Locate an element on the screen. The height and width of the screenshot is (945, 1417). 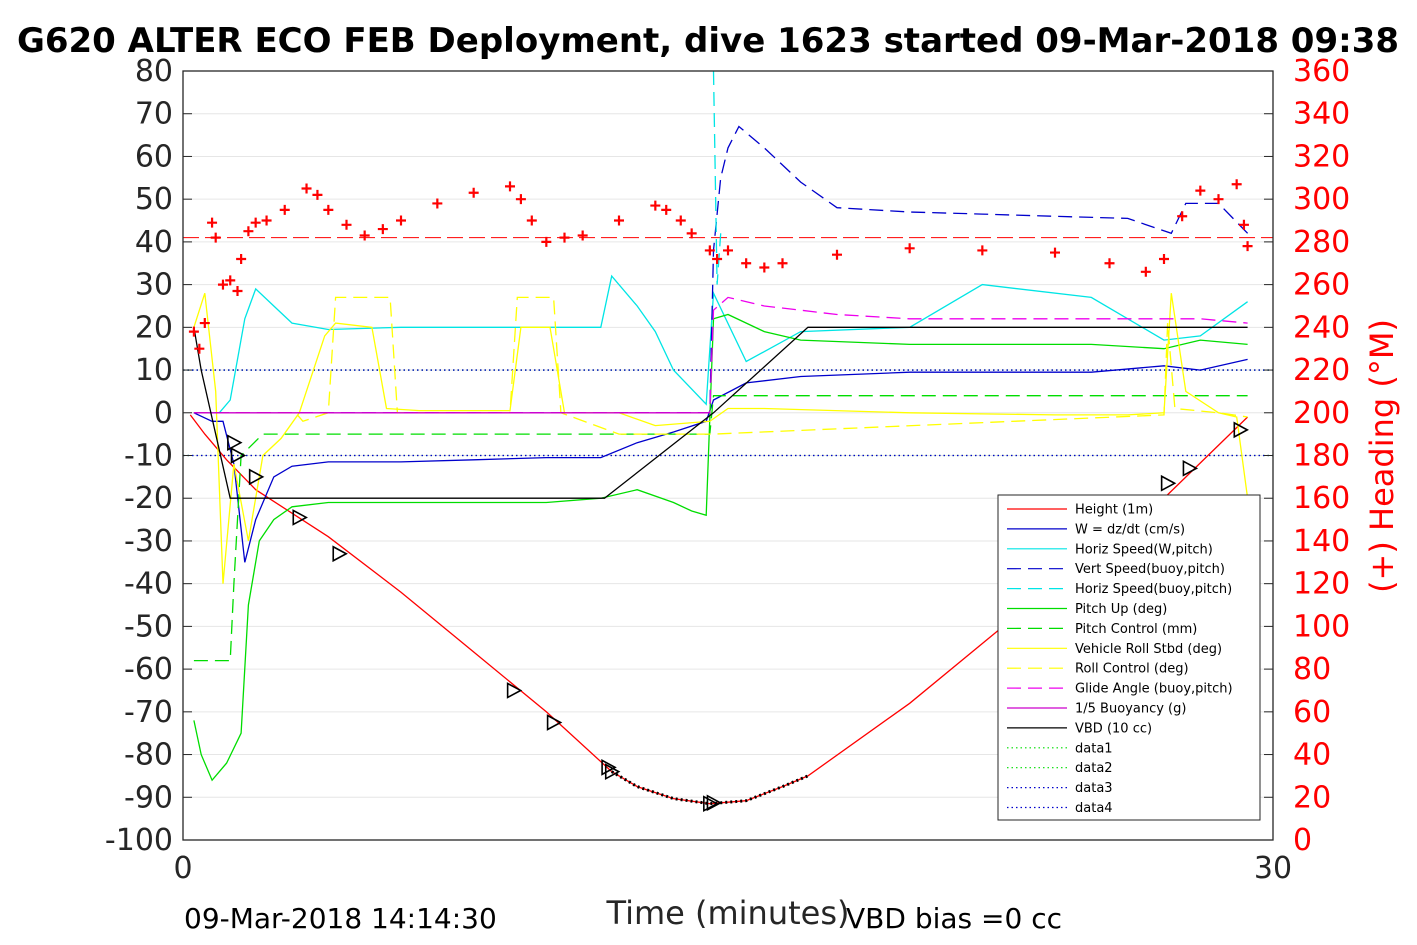
right-tick-label: 120 is located at coordinates (1321, 584).